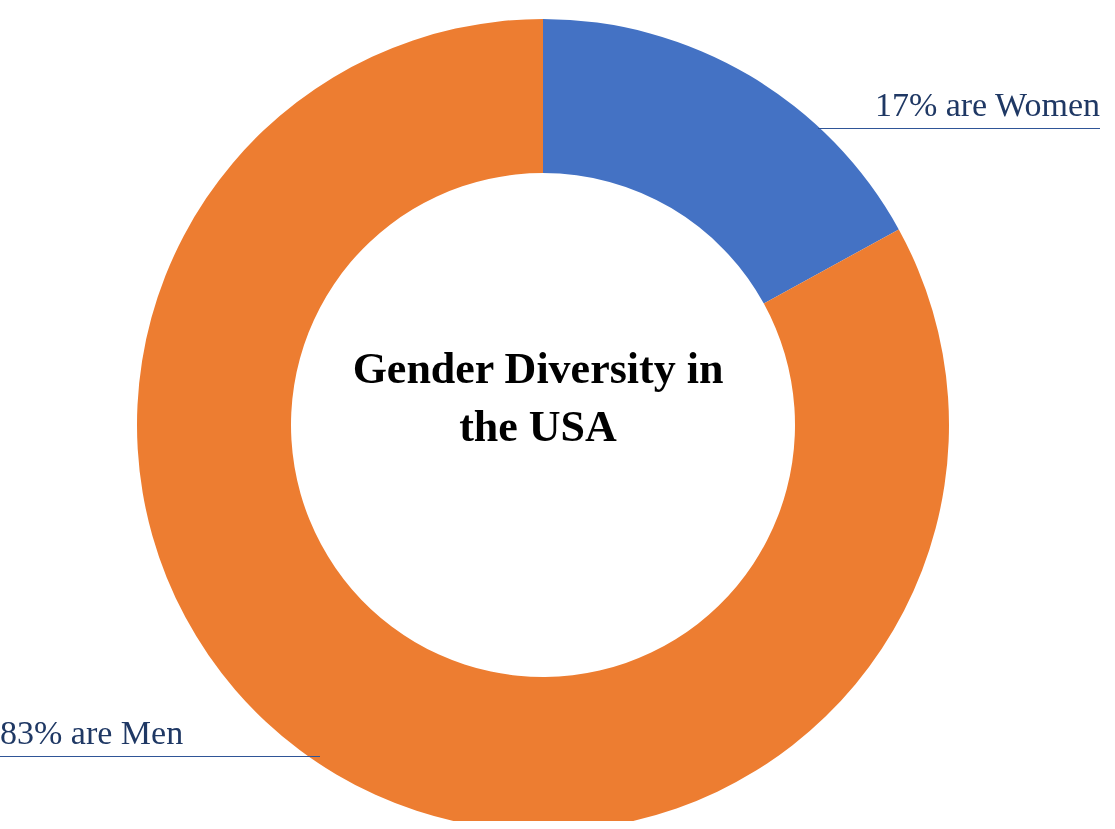  What do you see at coordinates (959, 107) in the screenshot?
I see `slice-label: 17% are Women` at bounding box center [959, 107].